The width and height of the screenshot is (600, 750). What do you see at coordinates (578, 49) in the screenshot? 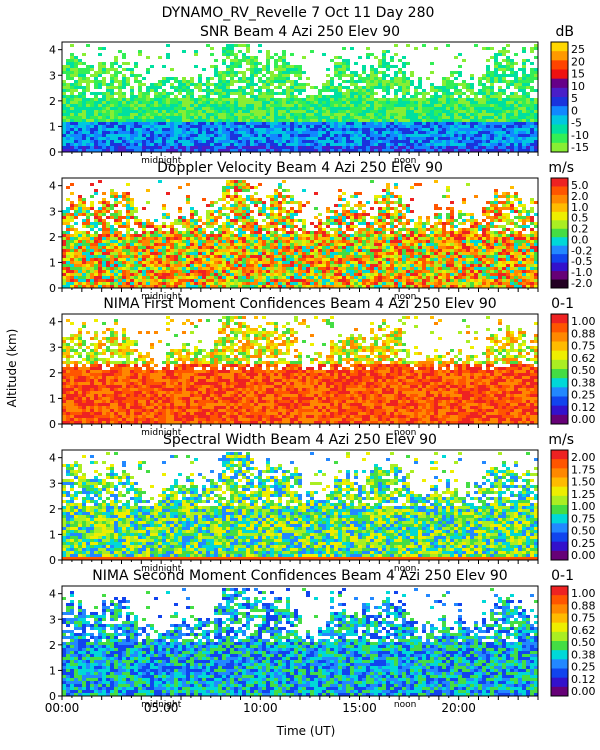
I see `colorbar-label: 25` at bounding box center [578, 49].